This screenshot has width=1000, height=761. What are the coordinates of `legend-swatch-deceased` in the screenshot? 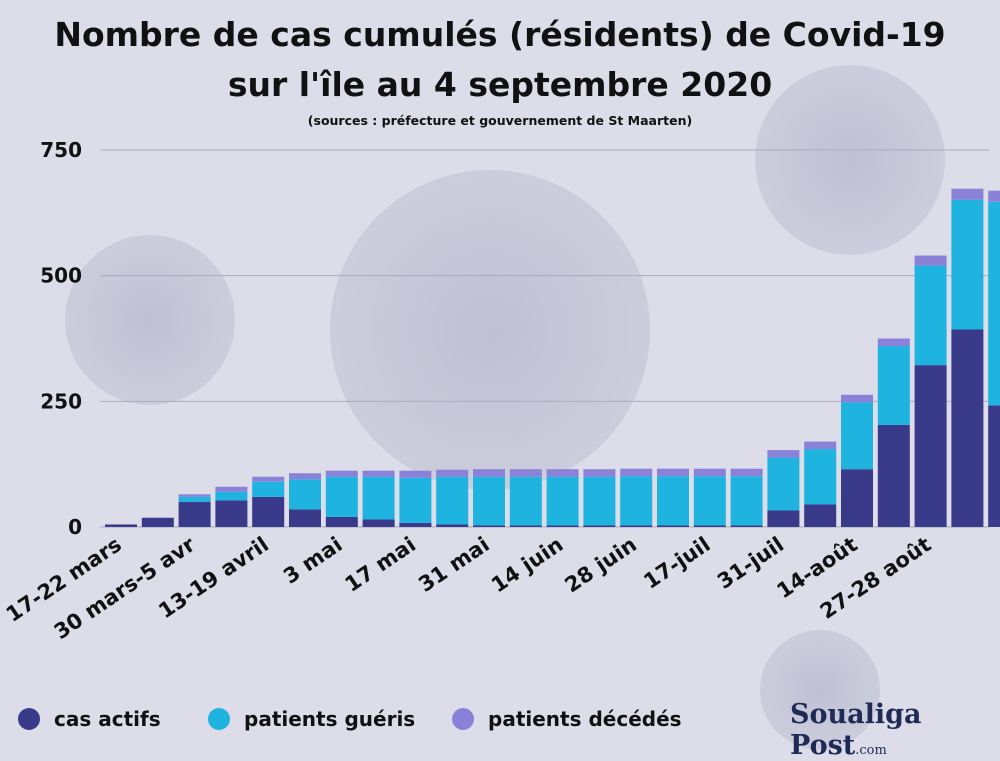 It's located at (463, 719).